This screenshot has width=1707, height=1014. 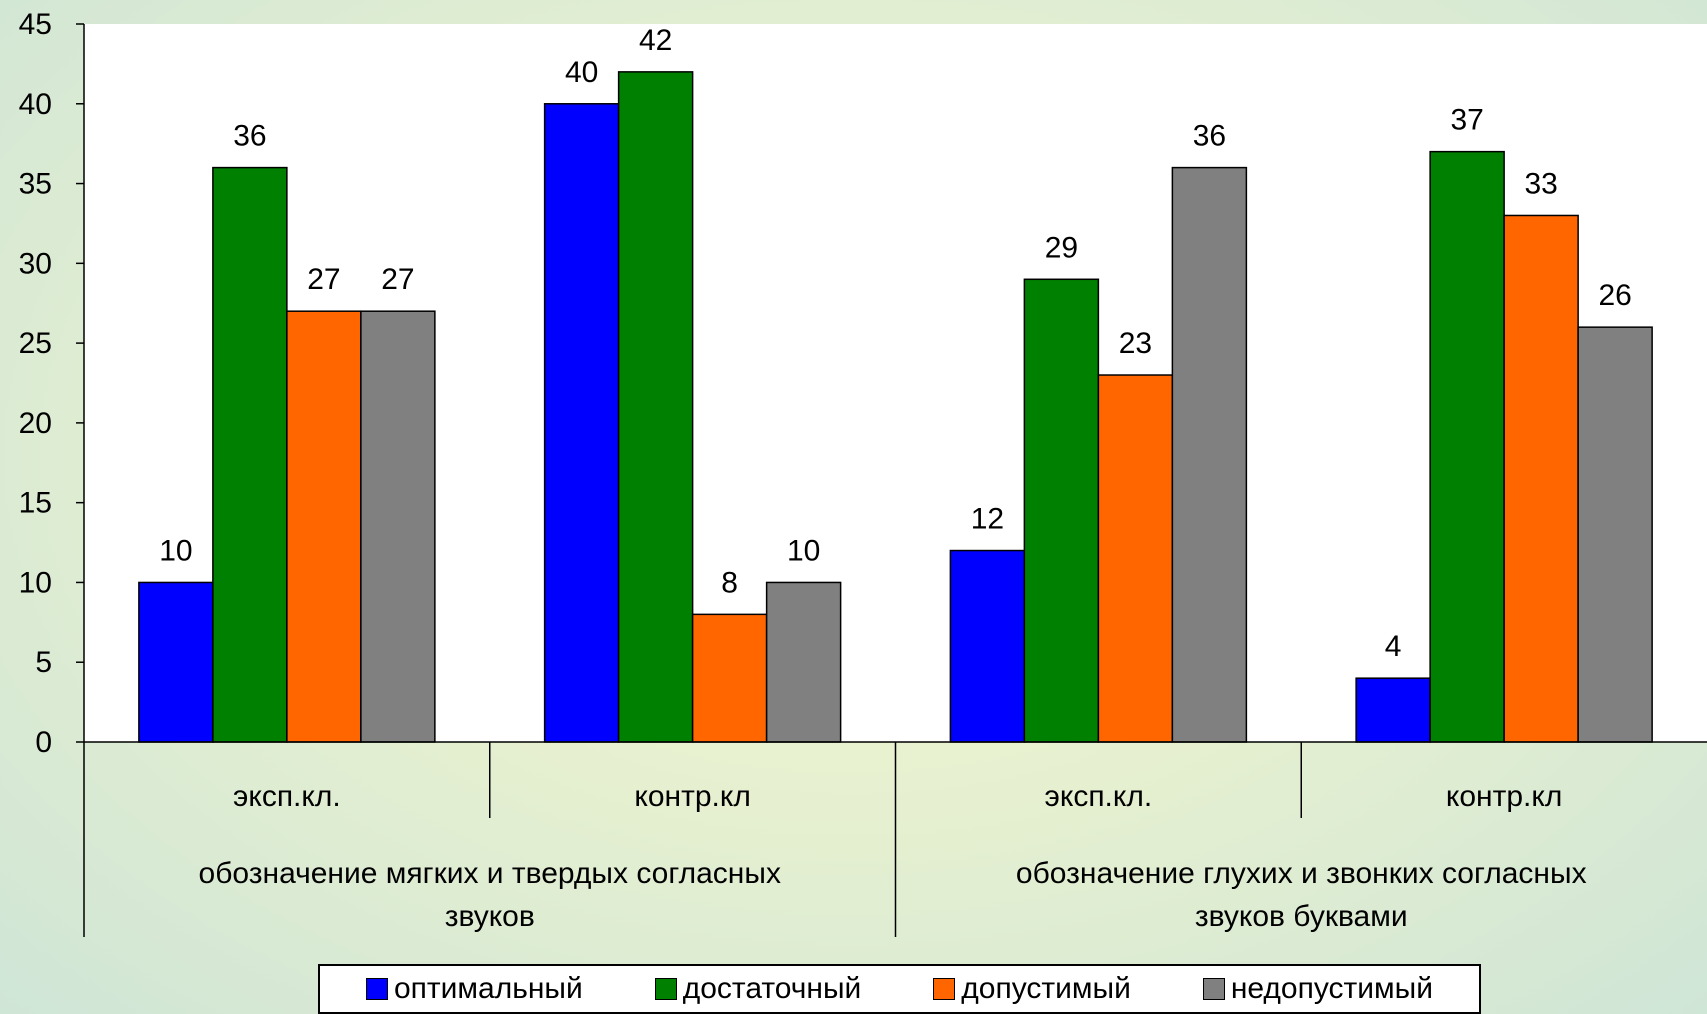 I want to click on y-tick-label: 5, so click(x=43, y=662).